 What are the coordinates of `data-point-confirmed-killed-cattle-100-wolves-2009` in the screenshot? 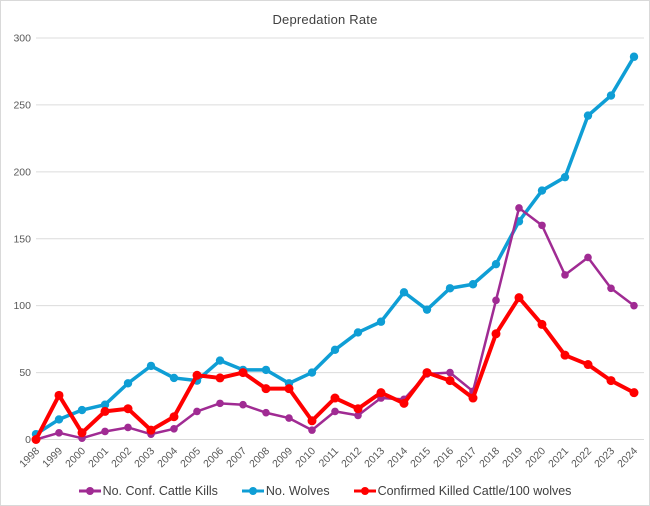 It's located at (289, 389).